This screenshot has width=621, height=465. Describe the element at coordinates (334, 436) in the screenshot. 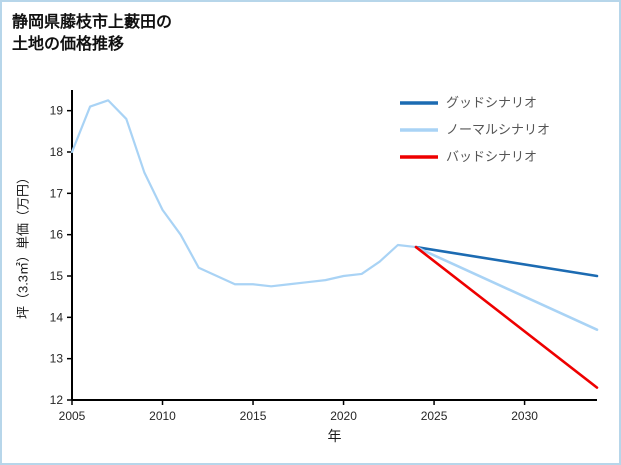

I see `x-axis-label: 年` at that location.